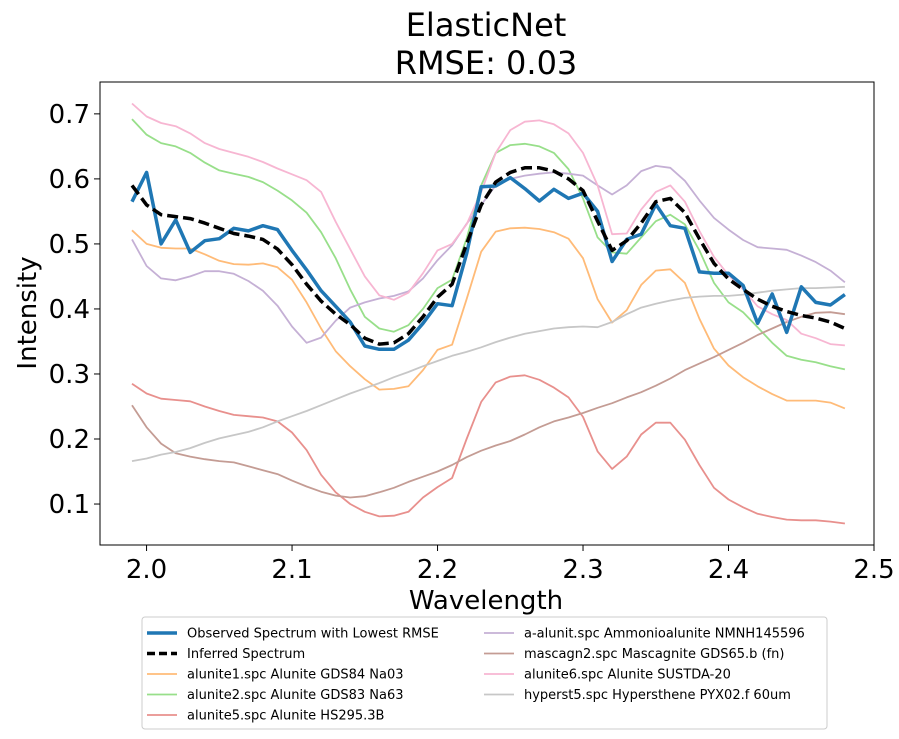 The height and width of the screenshot is (739, 899). I want to click on y-tick-label: 0.6, so click(69, 180).